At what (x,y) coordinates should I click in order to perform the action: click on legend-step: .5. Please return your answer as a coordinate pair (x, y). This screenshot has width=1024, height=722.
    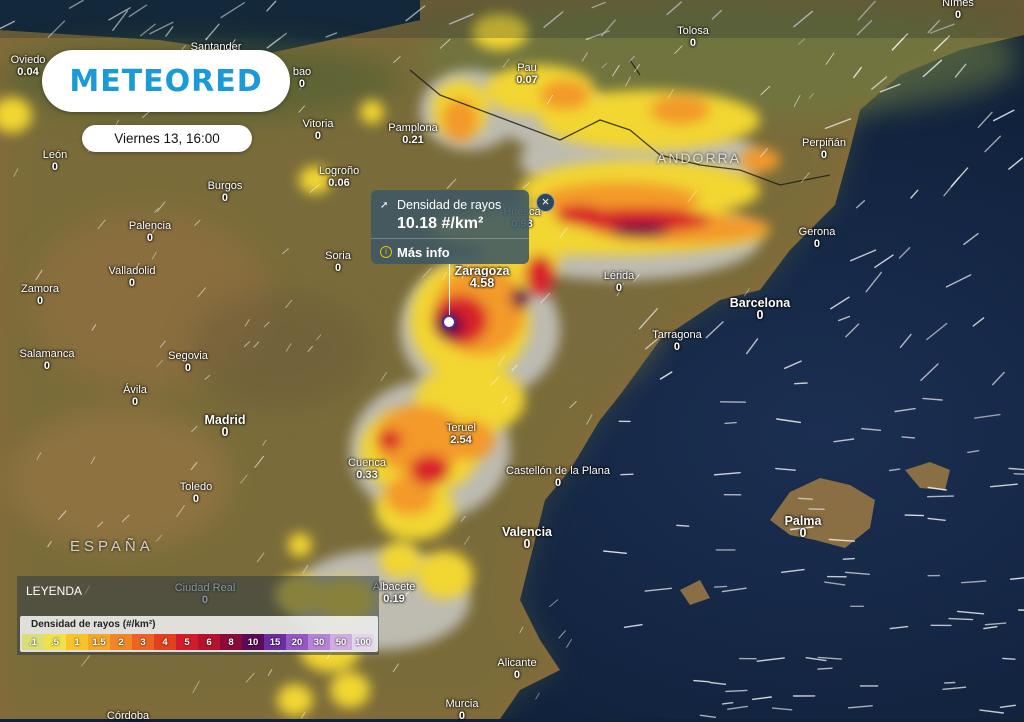
    Looking at the image, I should click on (55, 642).